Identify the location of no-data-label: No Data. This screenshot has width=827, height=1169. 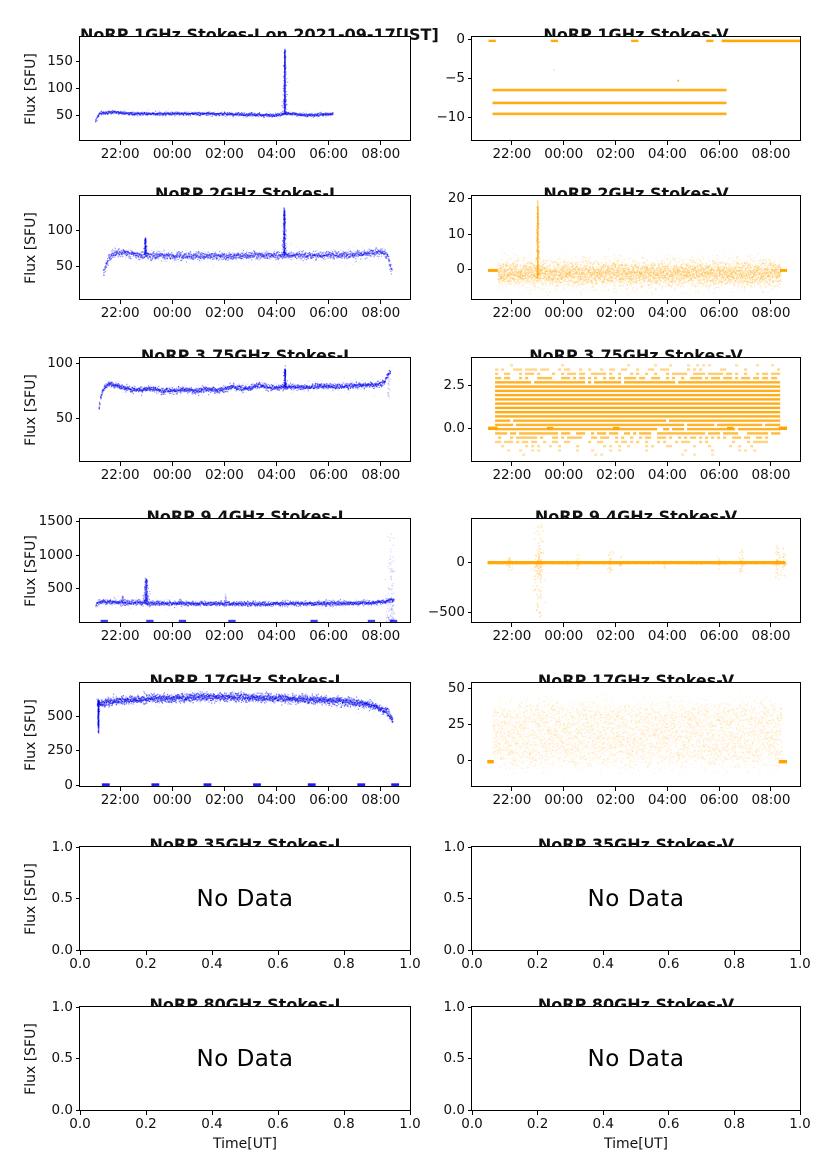
(636, 1058).